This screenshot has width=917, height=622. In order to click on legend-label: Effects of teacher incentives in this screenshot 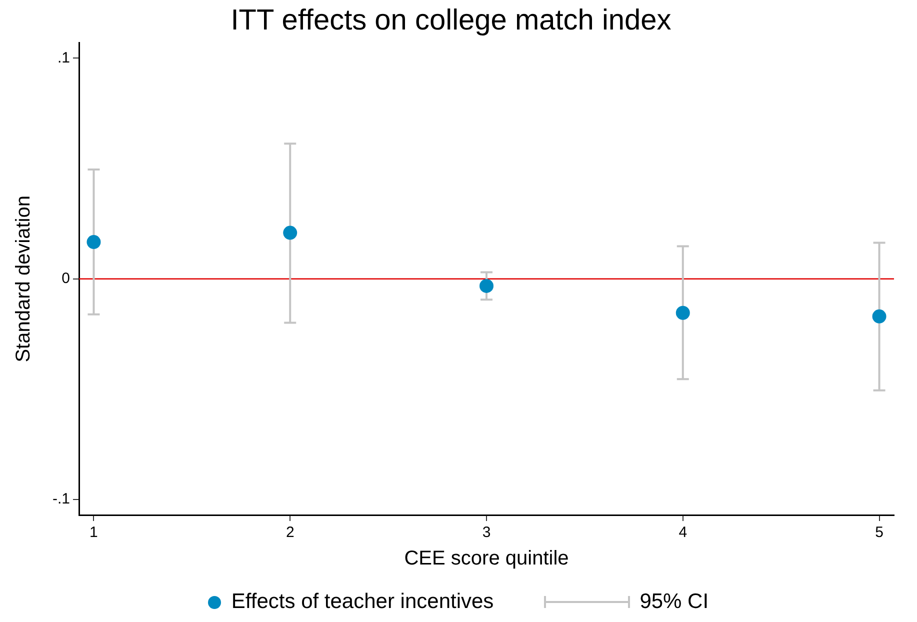, I will do `click(362, 602)`.